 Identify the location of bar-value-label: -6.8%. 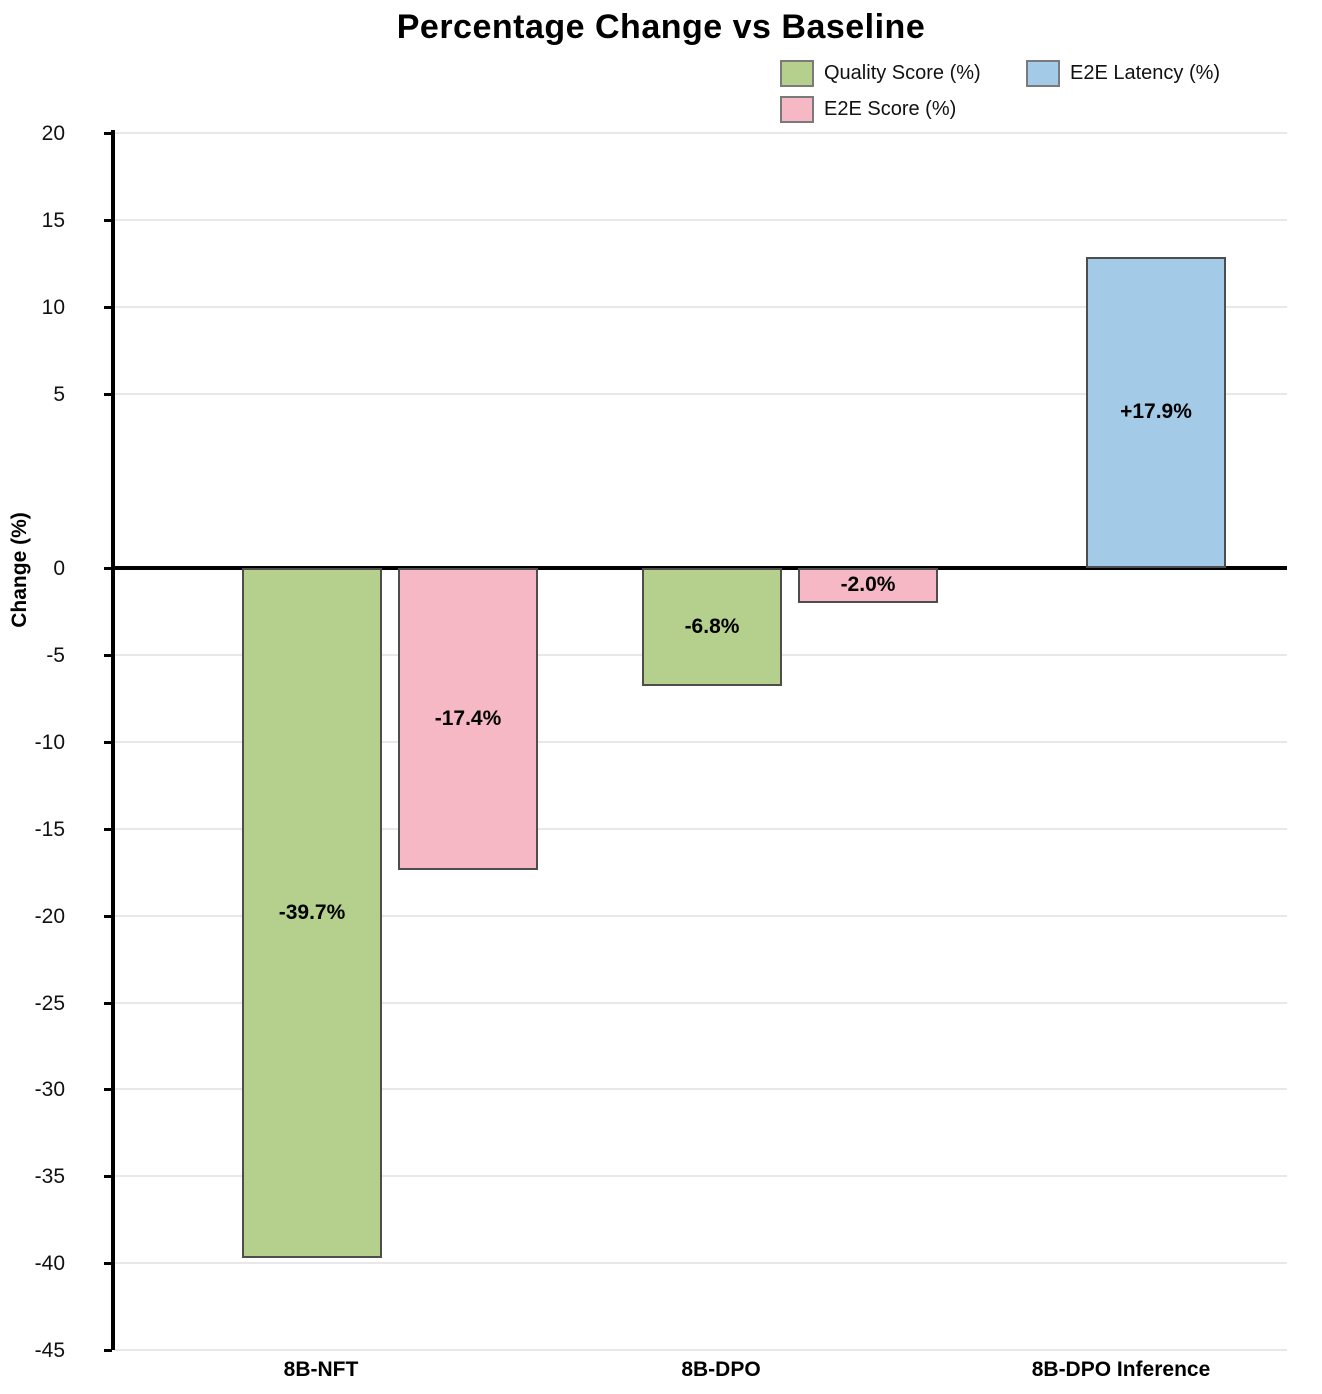
(712, 627).